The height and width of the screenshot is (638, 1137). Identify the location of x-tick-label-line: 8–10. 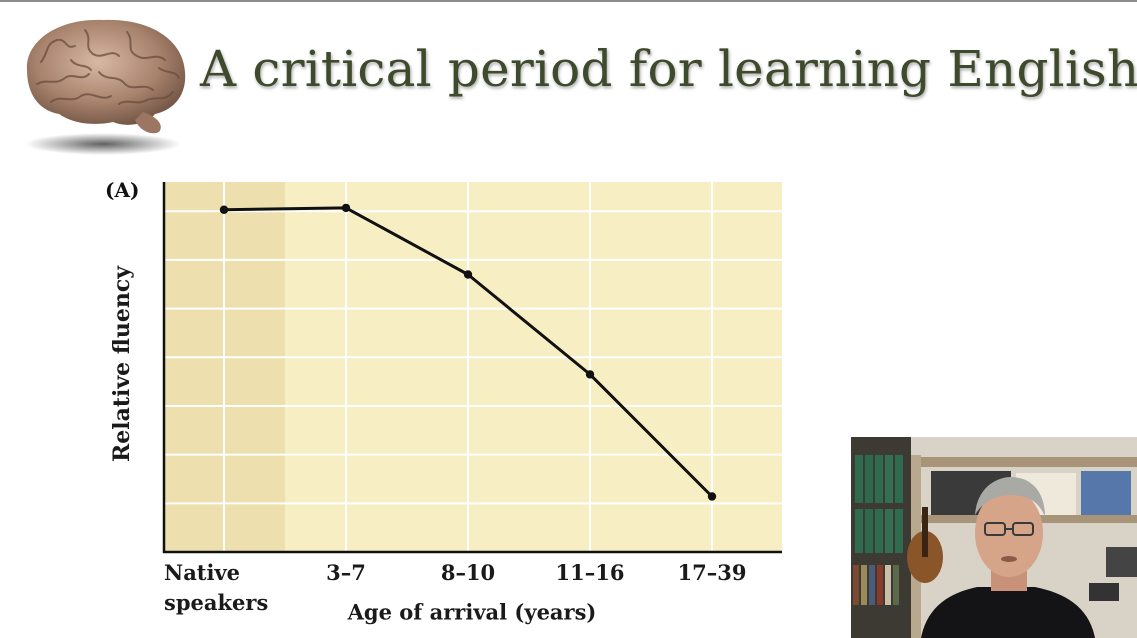
(468, 572).